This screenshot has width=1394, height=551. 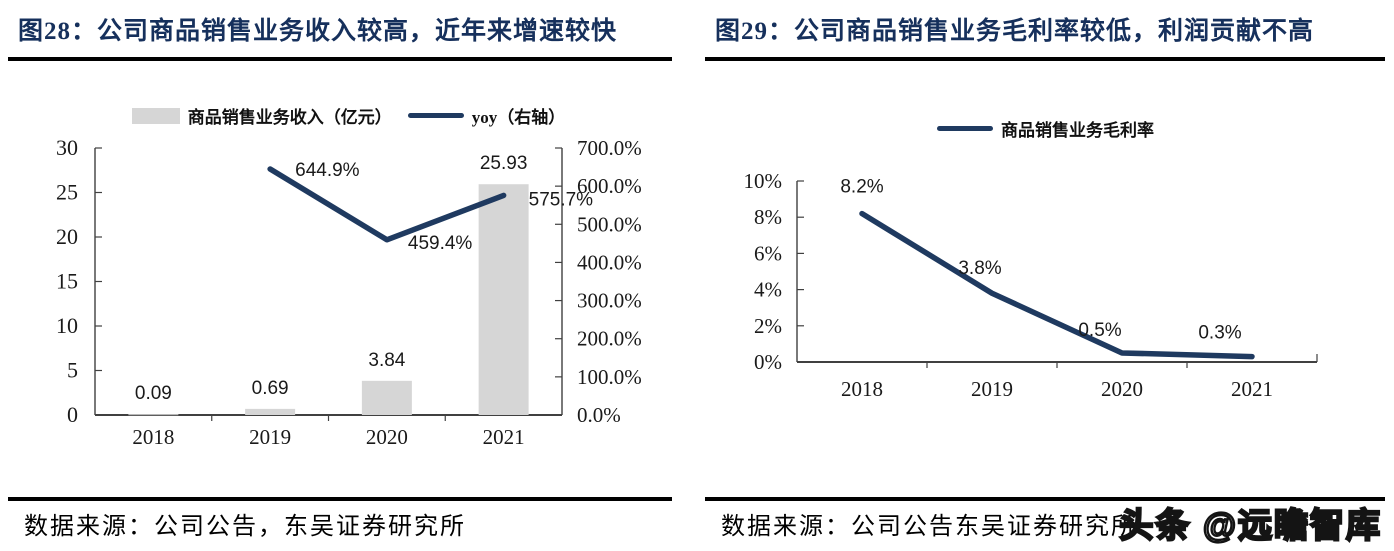 What do you see at coordinates (340, 59) in the screenshot?
I see `figure-28-title-rule` at bounding box center [340, 59].